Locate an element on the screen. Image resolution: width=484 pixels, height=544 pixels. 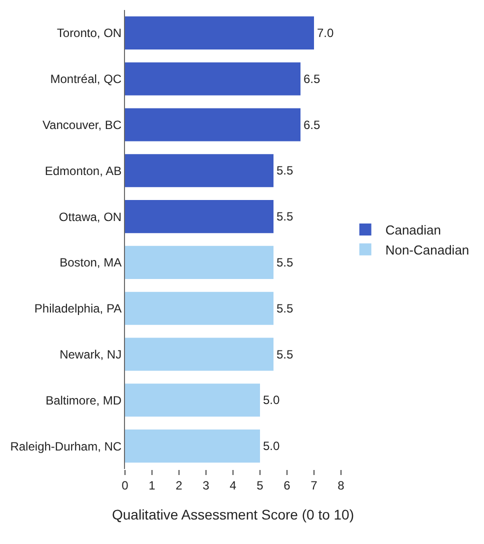
x-tick-label: 6 is located at coordinates (287, 485).